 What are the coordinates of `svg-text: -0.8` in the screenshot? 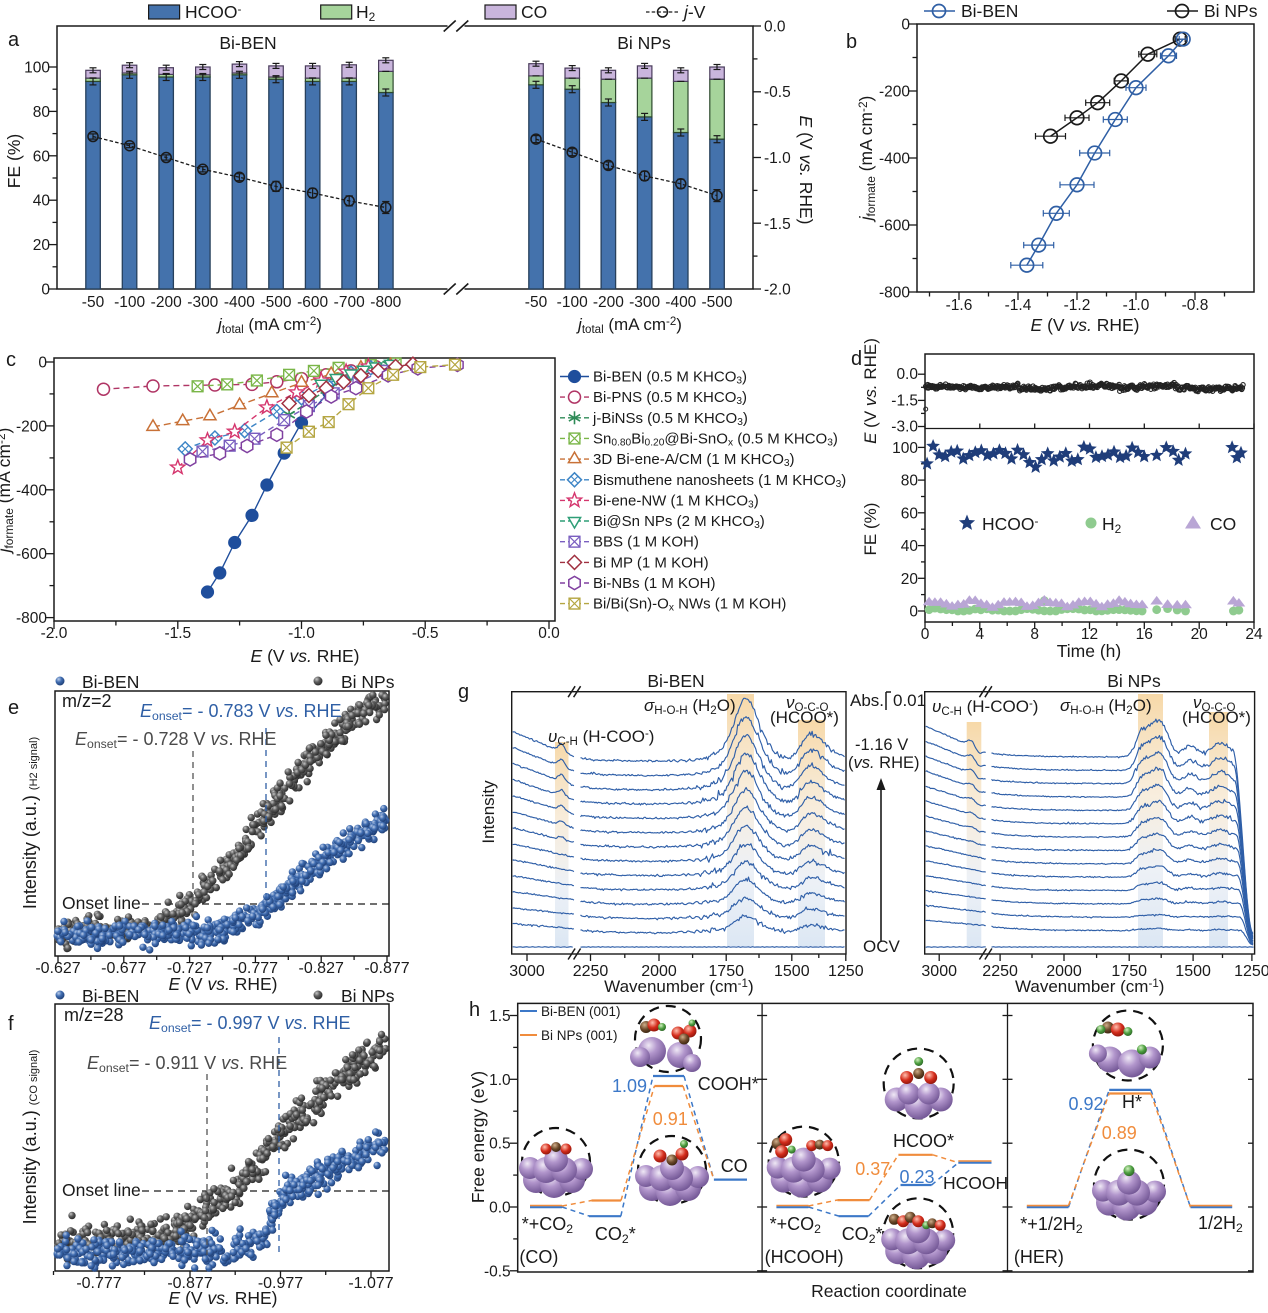 It's located at (1195, 305).